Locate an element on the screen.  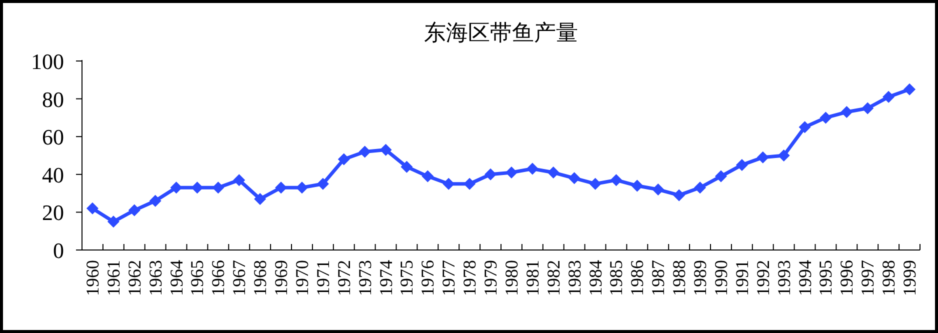
x-tick-label: 1971 is located at coordinates (322, 278).